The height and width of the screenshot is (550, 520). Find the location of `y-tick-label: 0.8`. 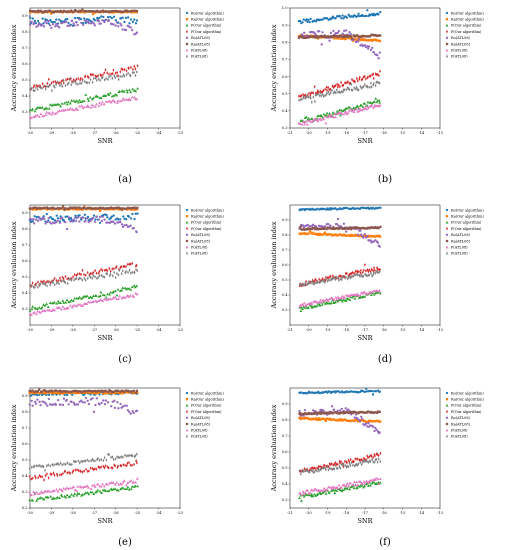

y-tick-label: 0.8 is located at coordinates (285, 42).